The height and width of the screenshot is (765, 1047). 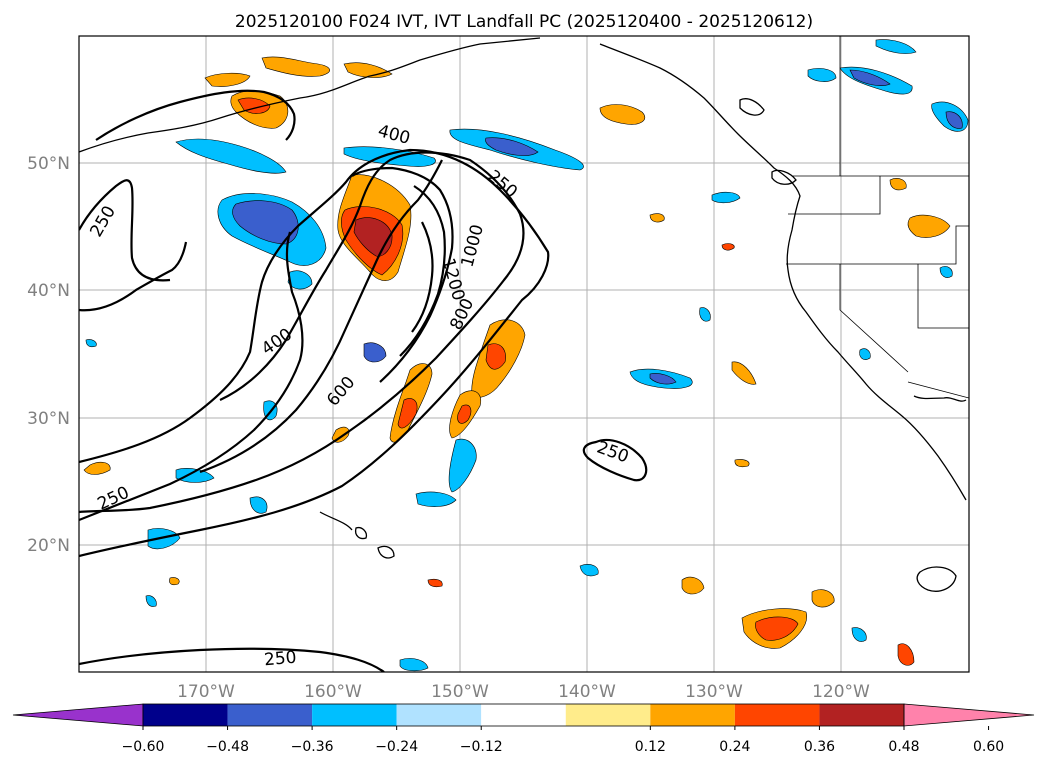 What do you see at coordinates (663, 379) in the screenshot?
I see `pc-negative-central-1-core` at bounding box center [663, 379].